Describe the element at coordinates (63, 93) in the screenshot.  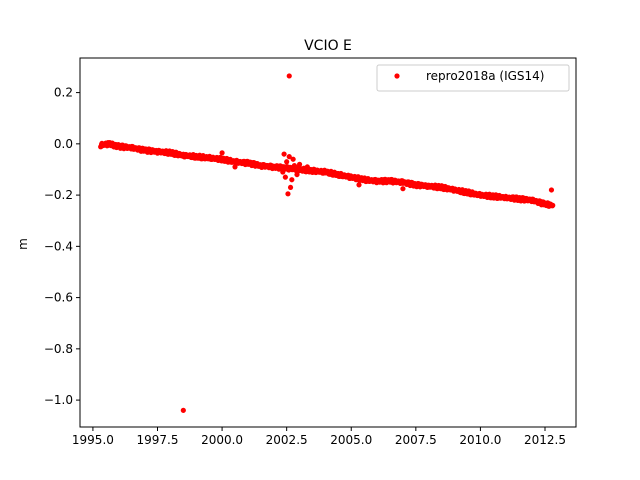
I see `y-tick-label: 0.2` at that location.